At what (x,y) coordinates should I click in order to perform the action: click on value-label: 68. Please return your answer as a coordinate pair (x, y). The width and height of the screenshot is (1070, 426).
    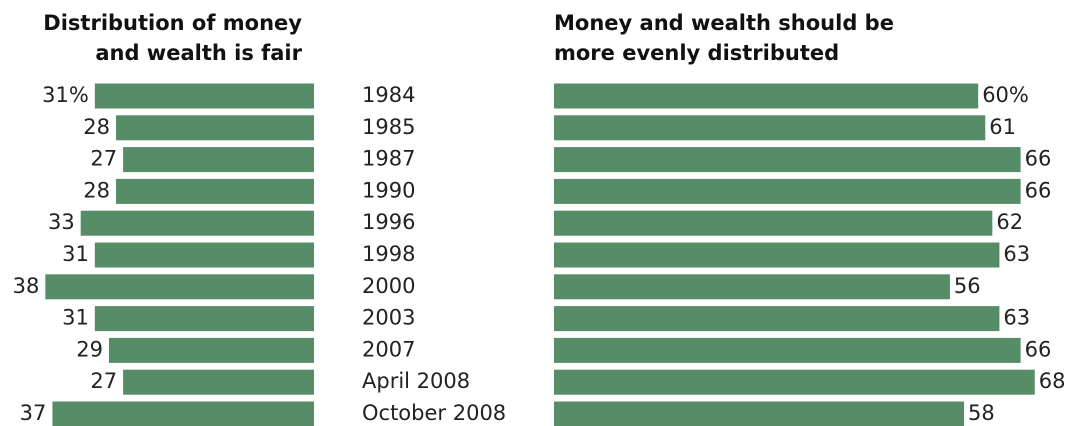
    Looking at the image, I should click on (1052, 381).